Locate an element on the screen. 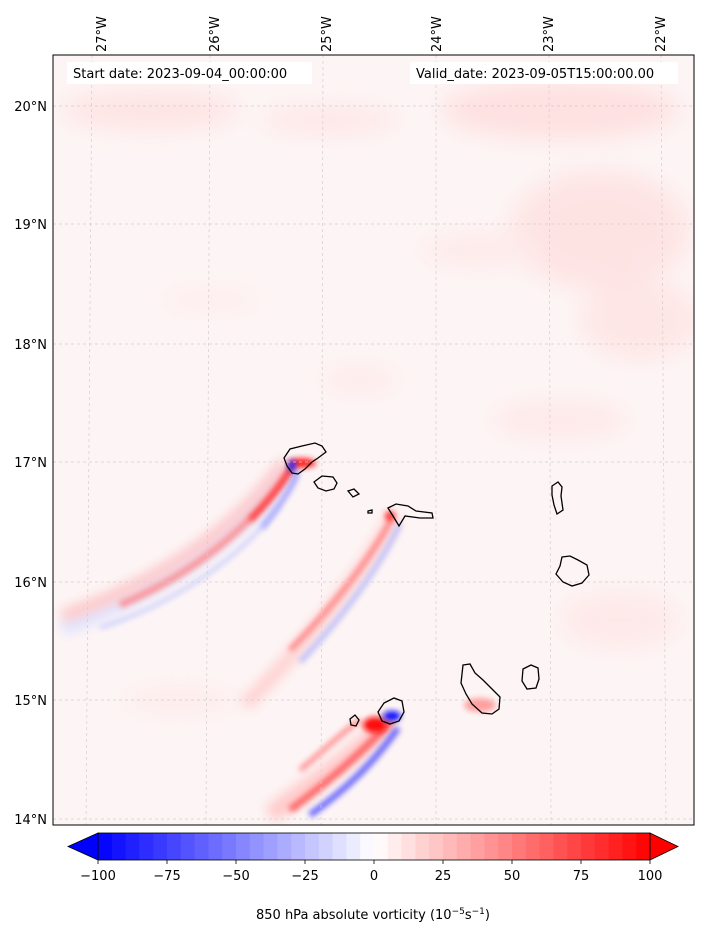 The width and height of the screenshot is (703, 936). colorbar-ticks: −100 −75 −50 −25 0 25 50 75 100 is located at coordinates (371, 872).